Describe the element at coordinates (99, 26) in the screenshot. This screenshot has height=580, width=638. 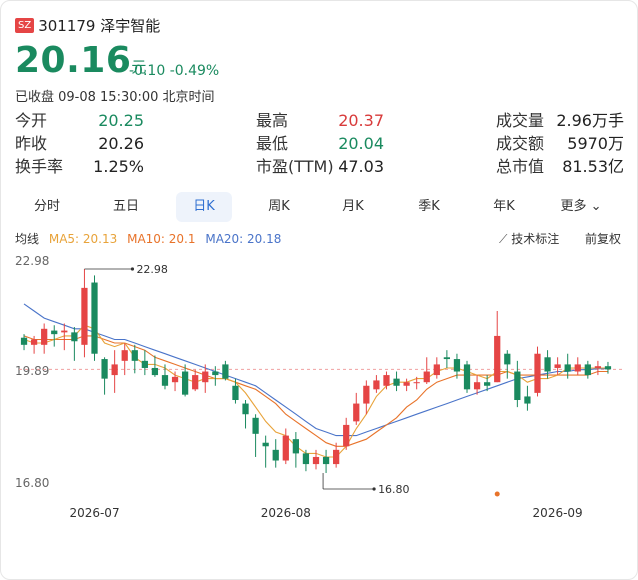
I see `stock-title: 301179 泽宇智能` at that location.